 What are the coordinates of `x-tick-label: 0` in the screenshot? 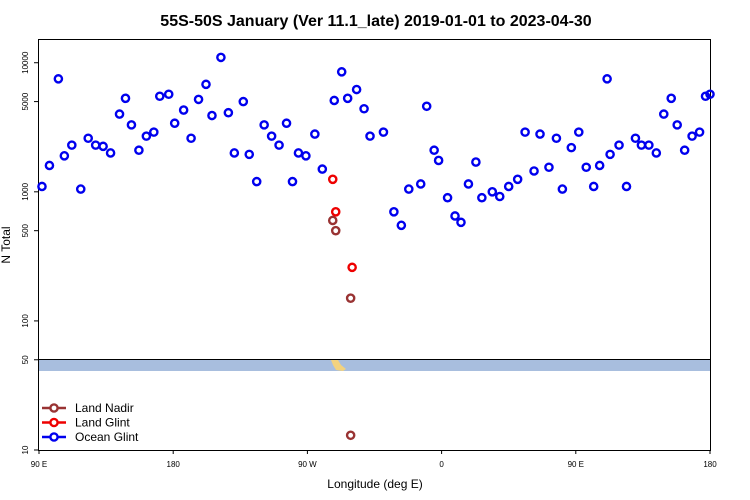 It's located at (441, 464).